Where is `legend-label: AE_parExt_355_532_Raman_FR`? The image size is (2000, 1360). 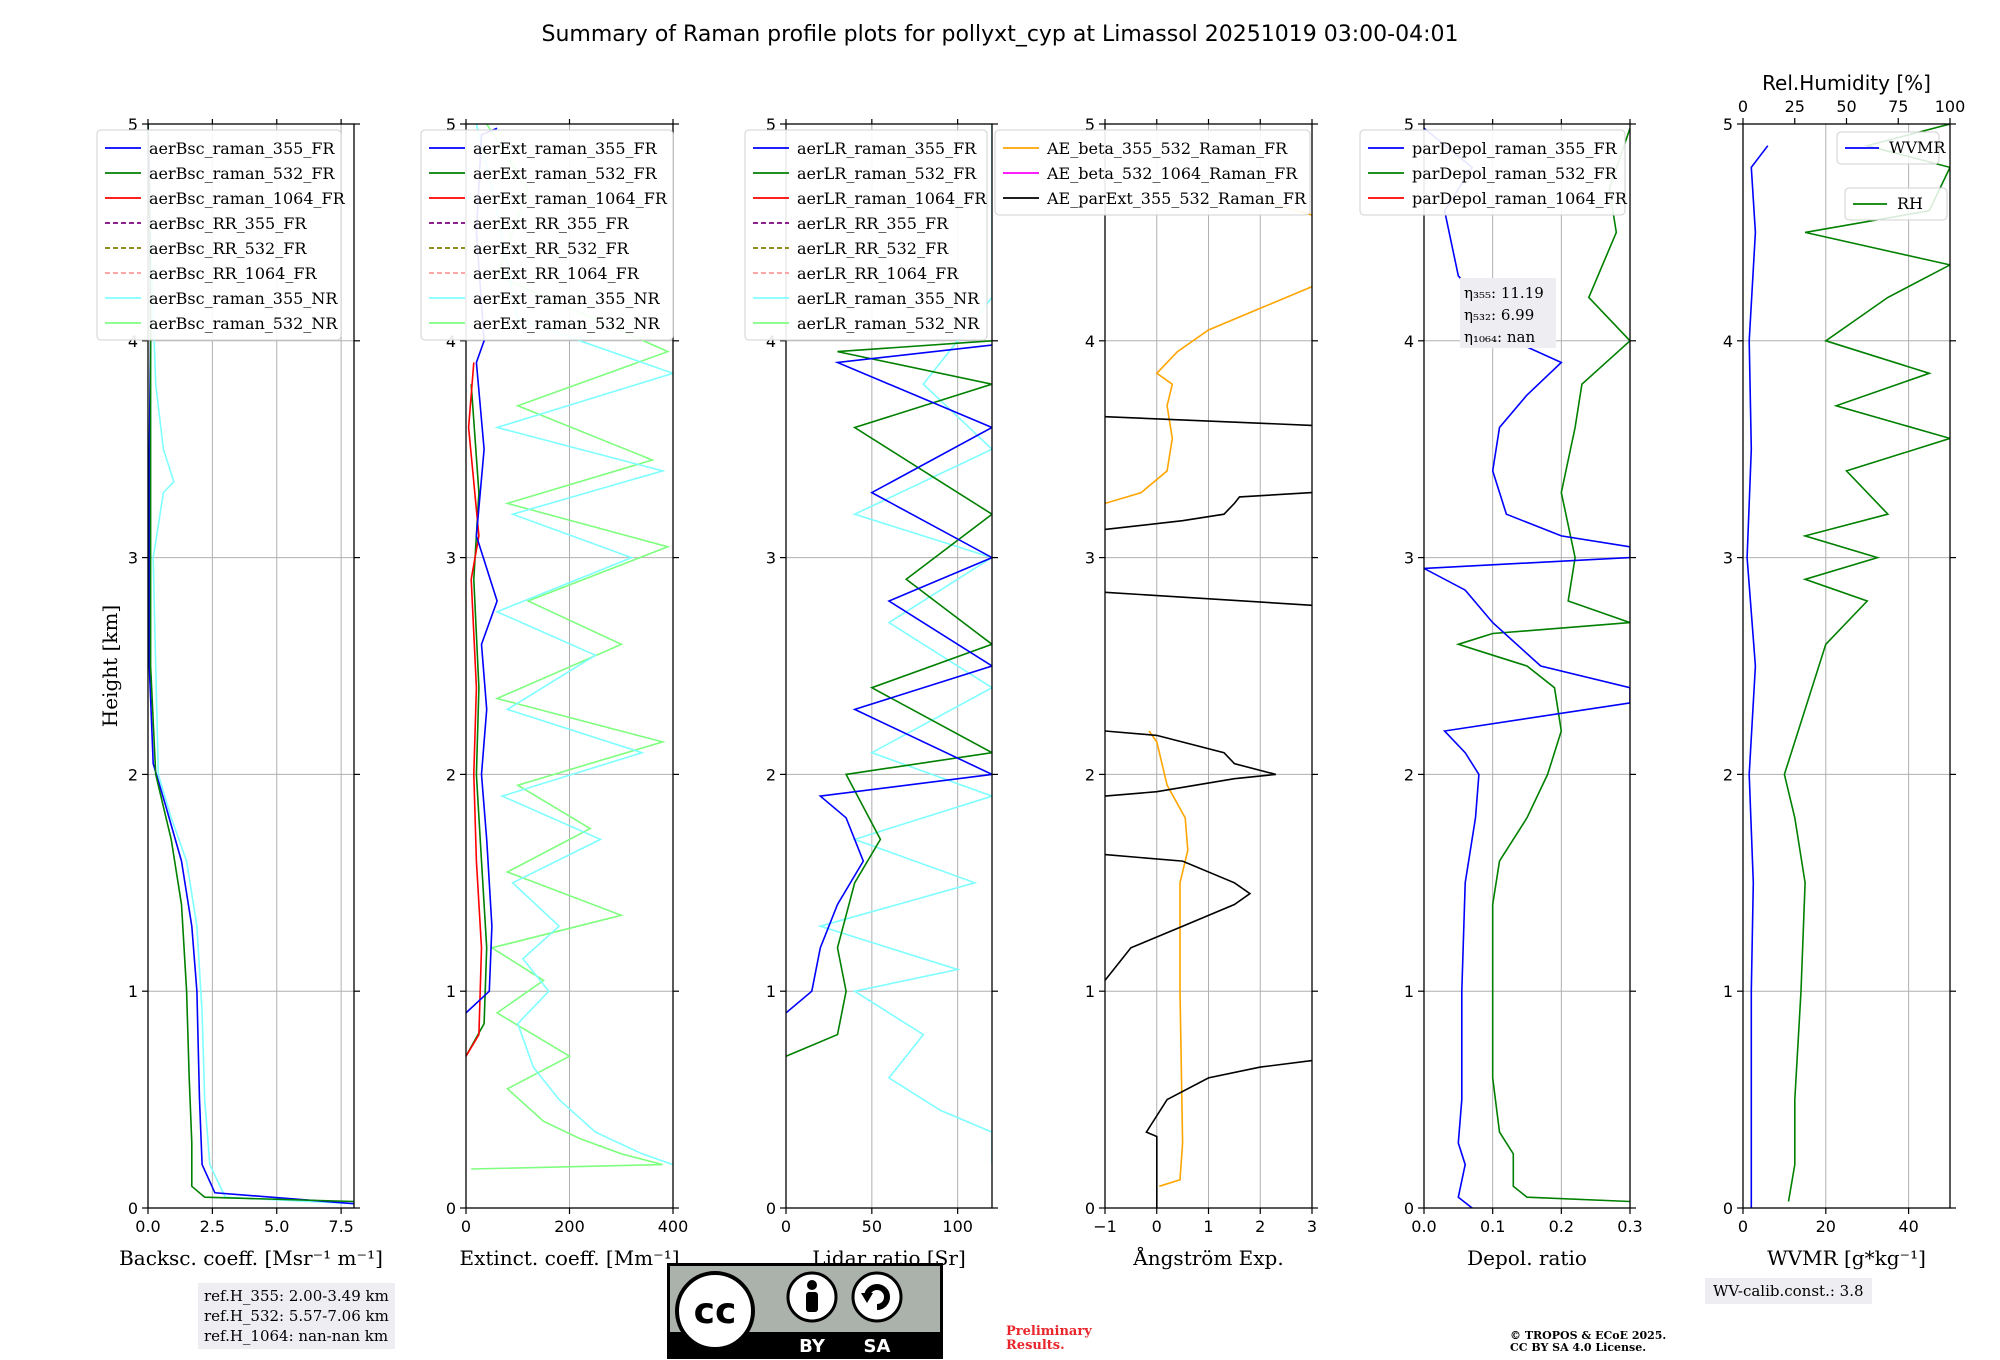
legend-label: AE_parExt_355_532_Raman_FR is located at coordinates (1176, 198).